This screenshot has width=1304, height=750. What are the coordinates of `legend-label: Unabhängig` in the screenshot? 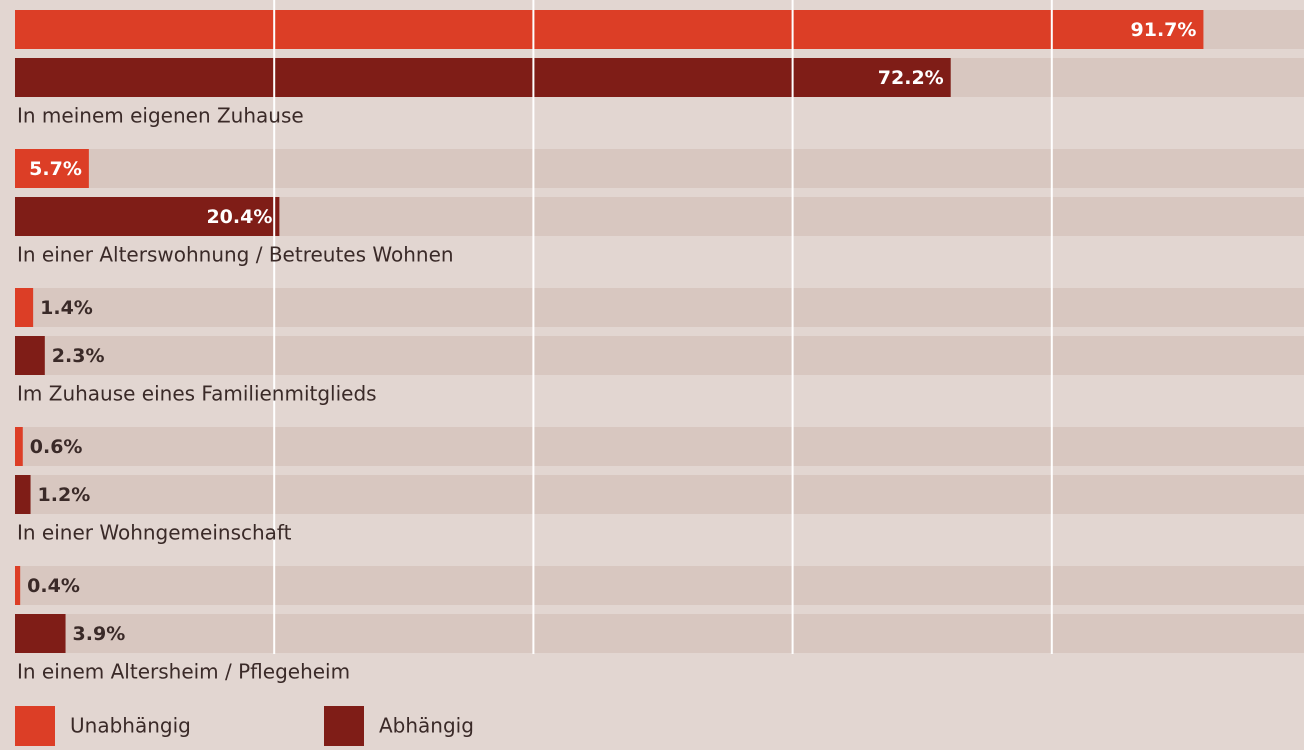 It's located at (130, 726).